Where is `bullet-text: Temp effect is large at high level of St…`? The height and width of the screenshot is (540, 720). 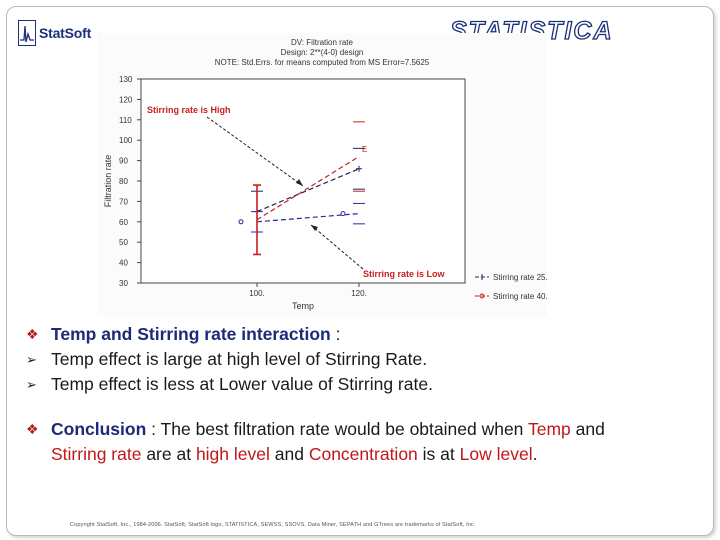 bullet-text: Temp effect is large at high level of St… is located at coordinates (239, 359).